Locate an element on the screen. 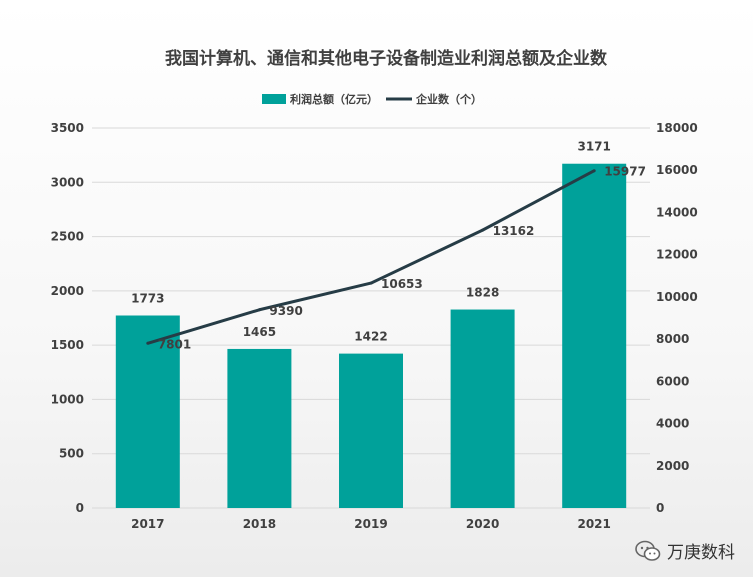 The height and width of the screenshot is (577, 753). wechat-icon is located at coordinates (648, 550).